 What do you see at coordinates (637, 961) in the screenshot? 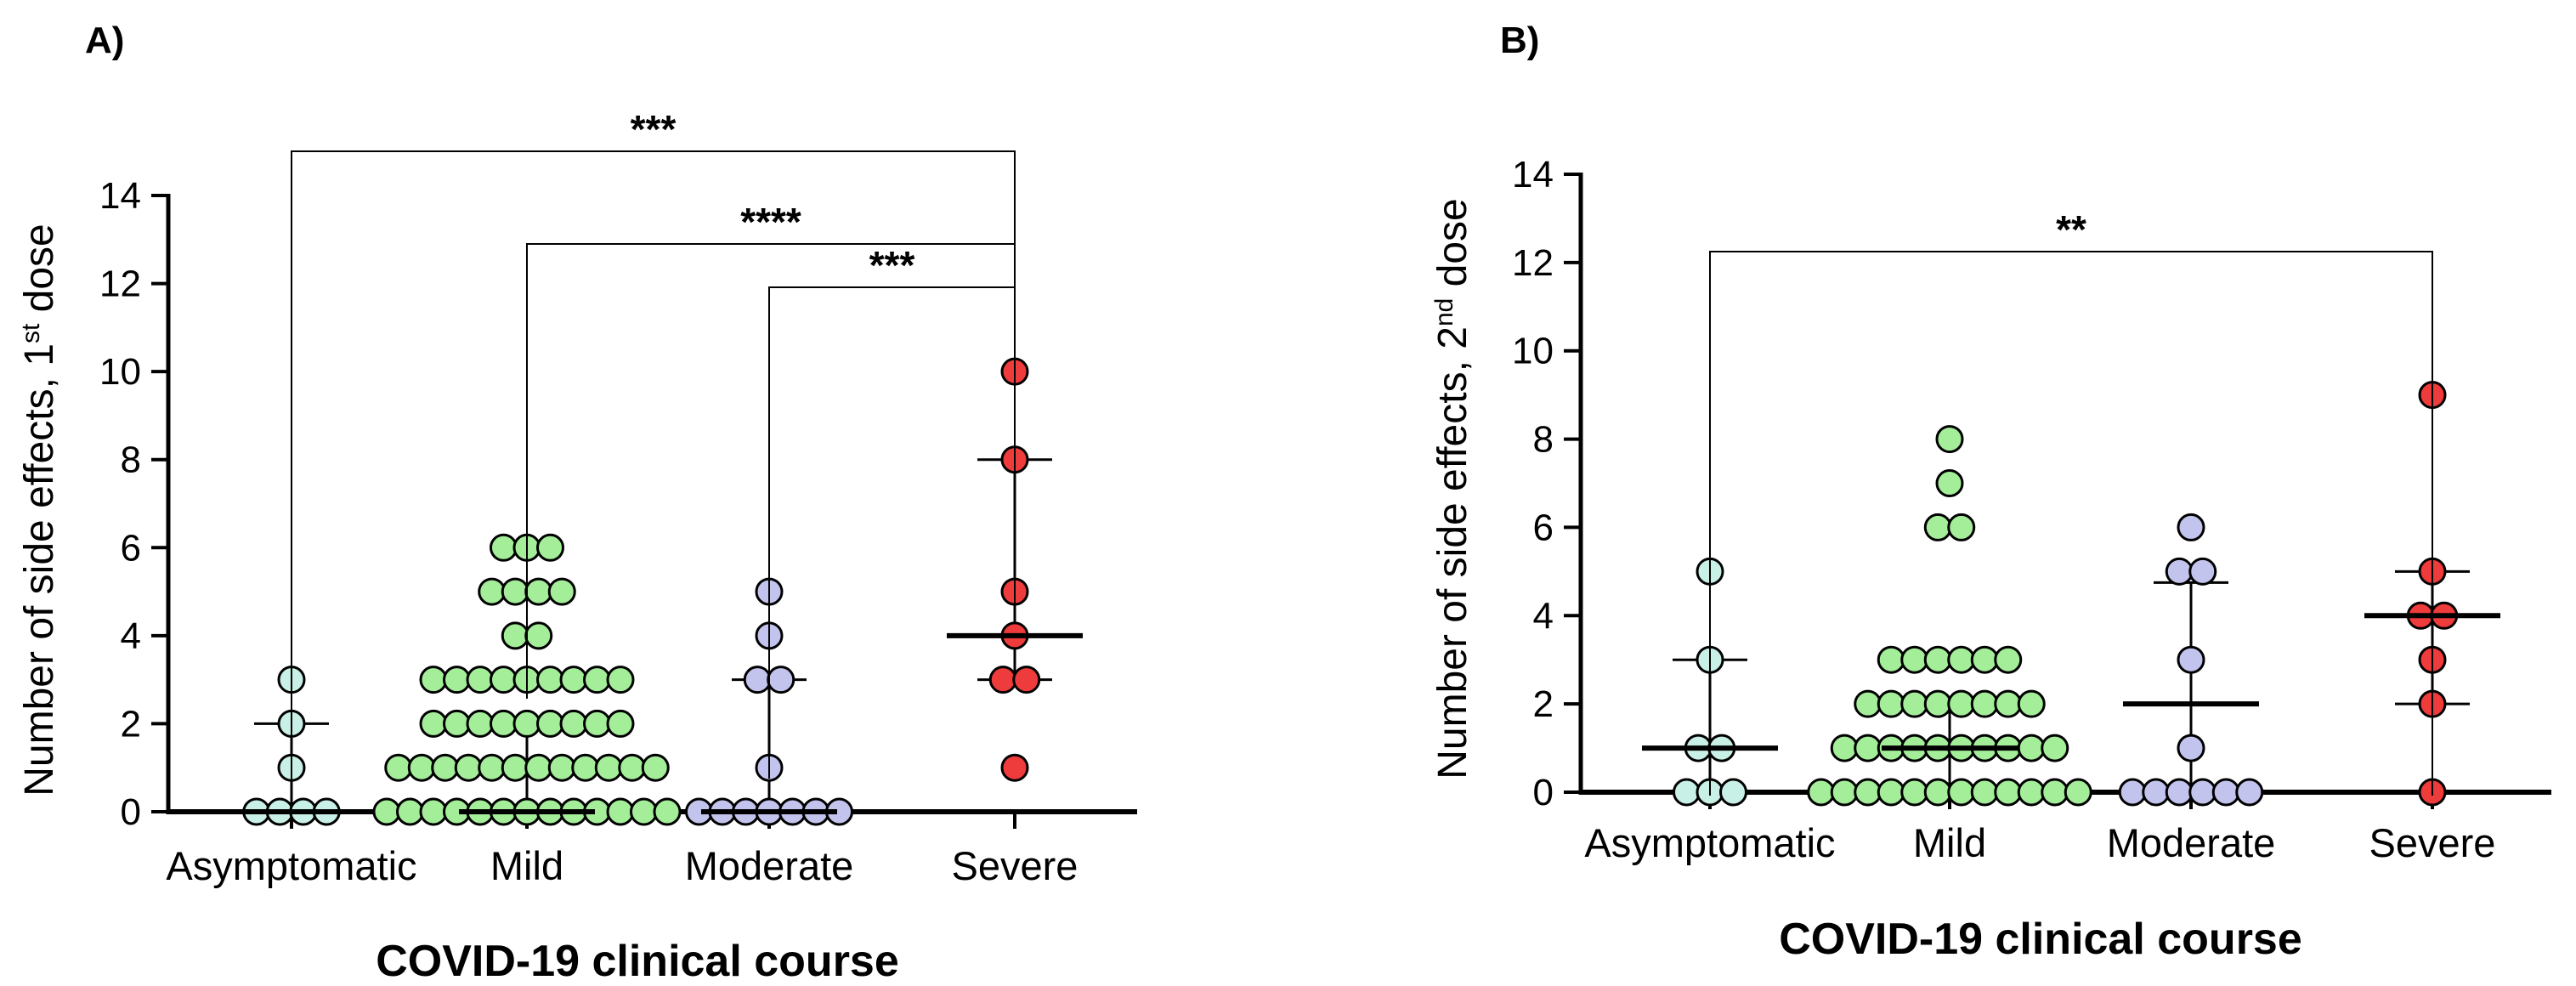
I see `x-axis-title: COVID-19 clinical course` at bounding box center [637, 961].